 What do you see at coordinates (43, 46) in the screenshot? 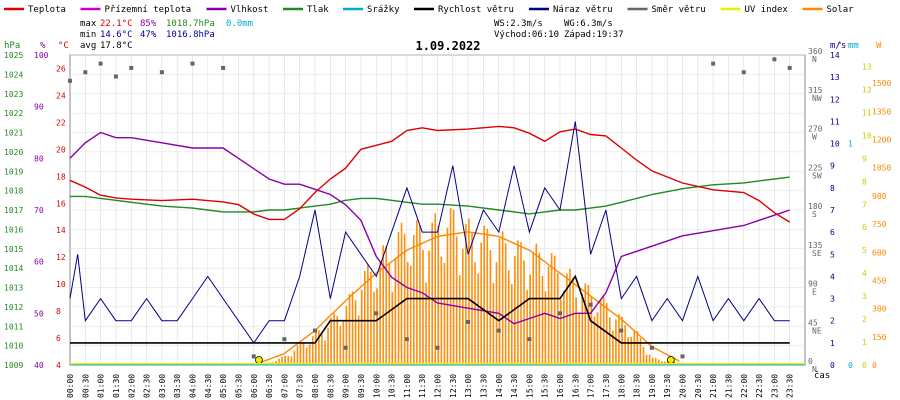
I see `unit-pct: %` at bounding box center [43, 46].